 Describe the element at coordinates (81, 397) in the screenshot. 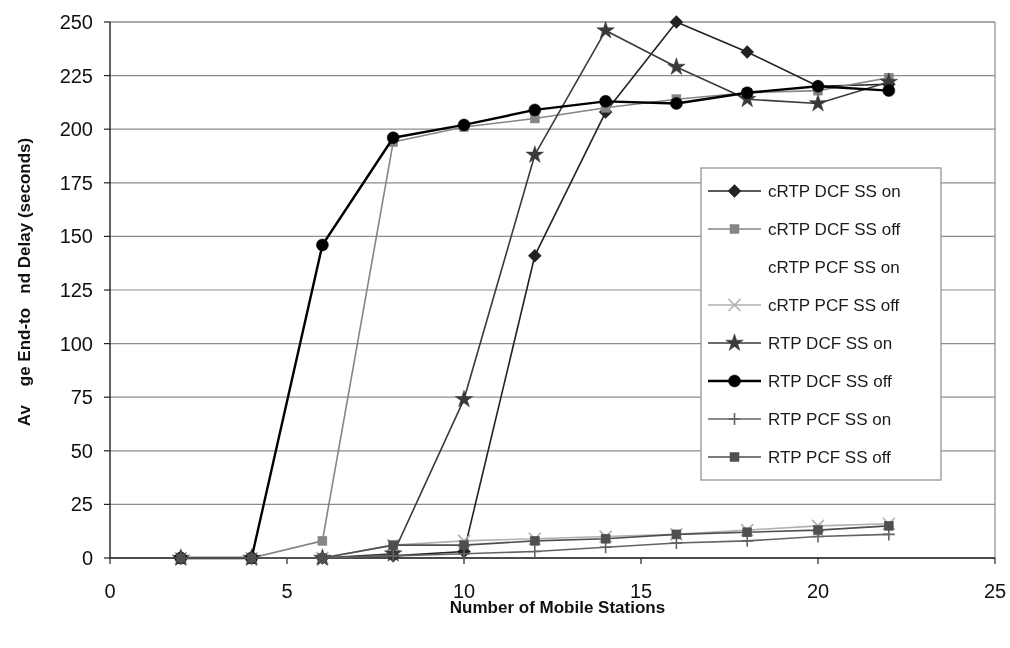

I see `y-tick-label: 75` at that location.